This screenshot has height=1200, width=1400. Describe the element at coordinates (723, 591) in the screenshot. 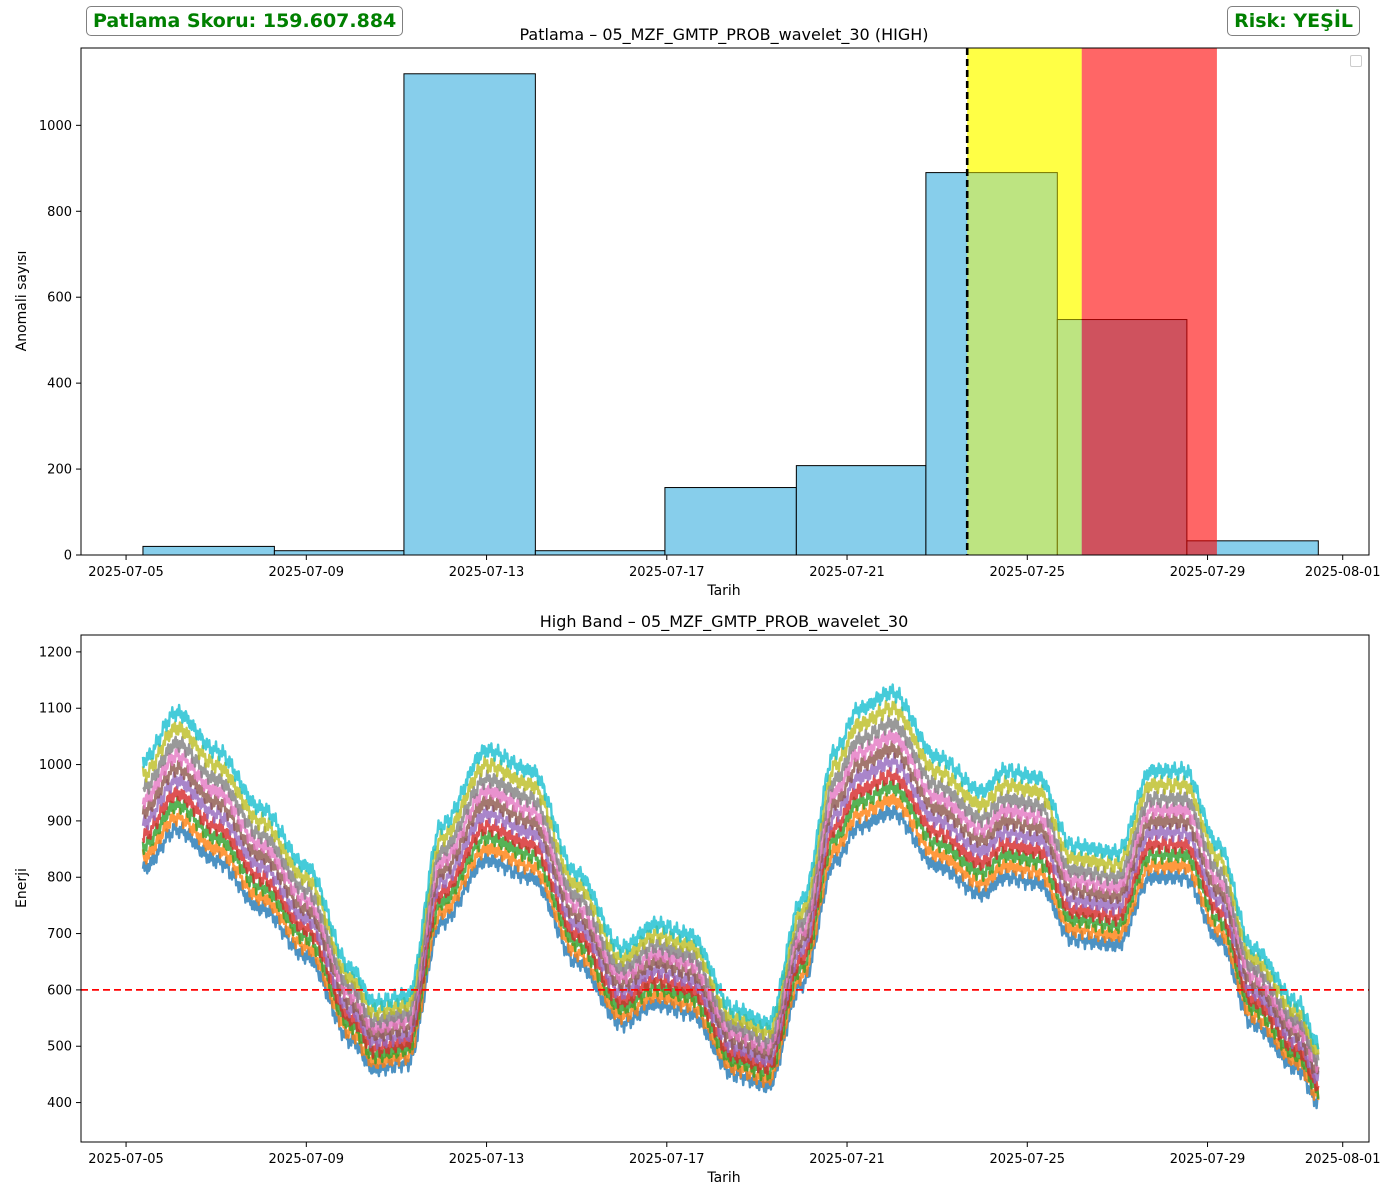

I see `histogram-x-label: Tarih` at that location.